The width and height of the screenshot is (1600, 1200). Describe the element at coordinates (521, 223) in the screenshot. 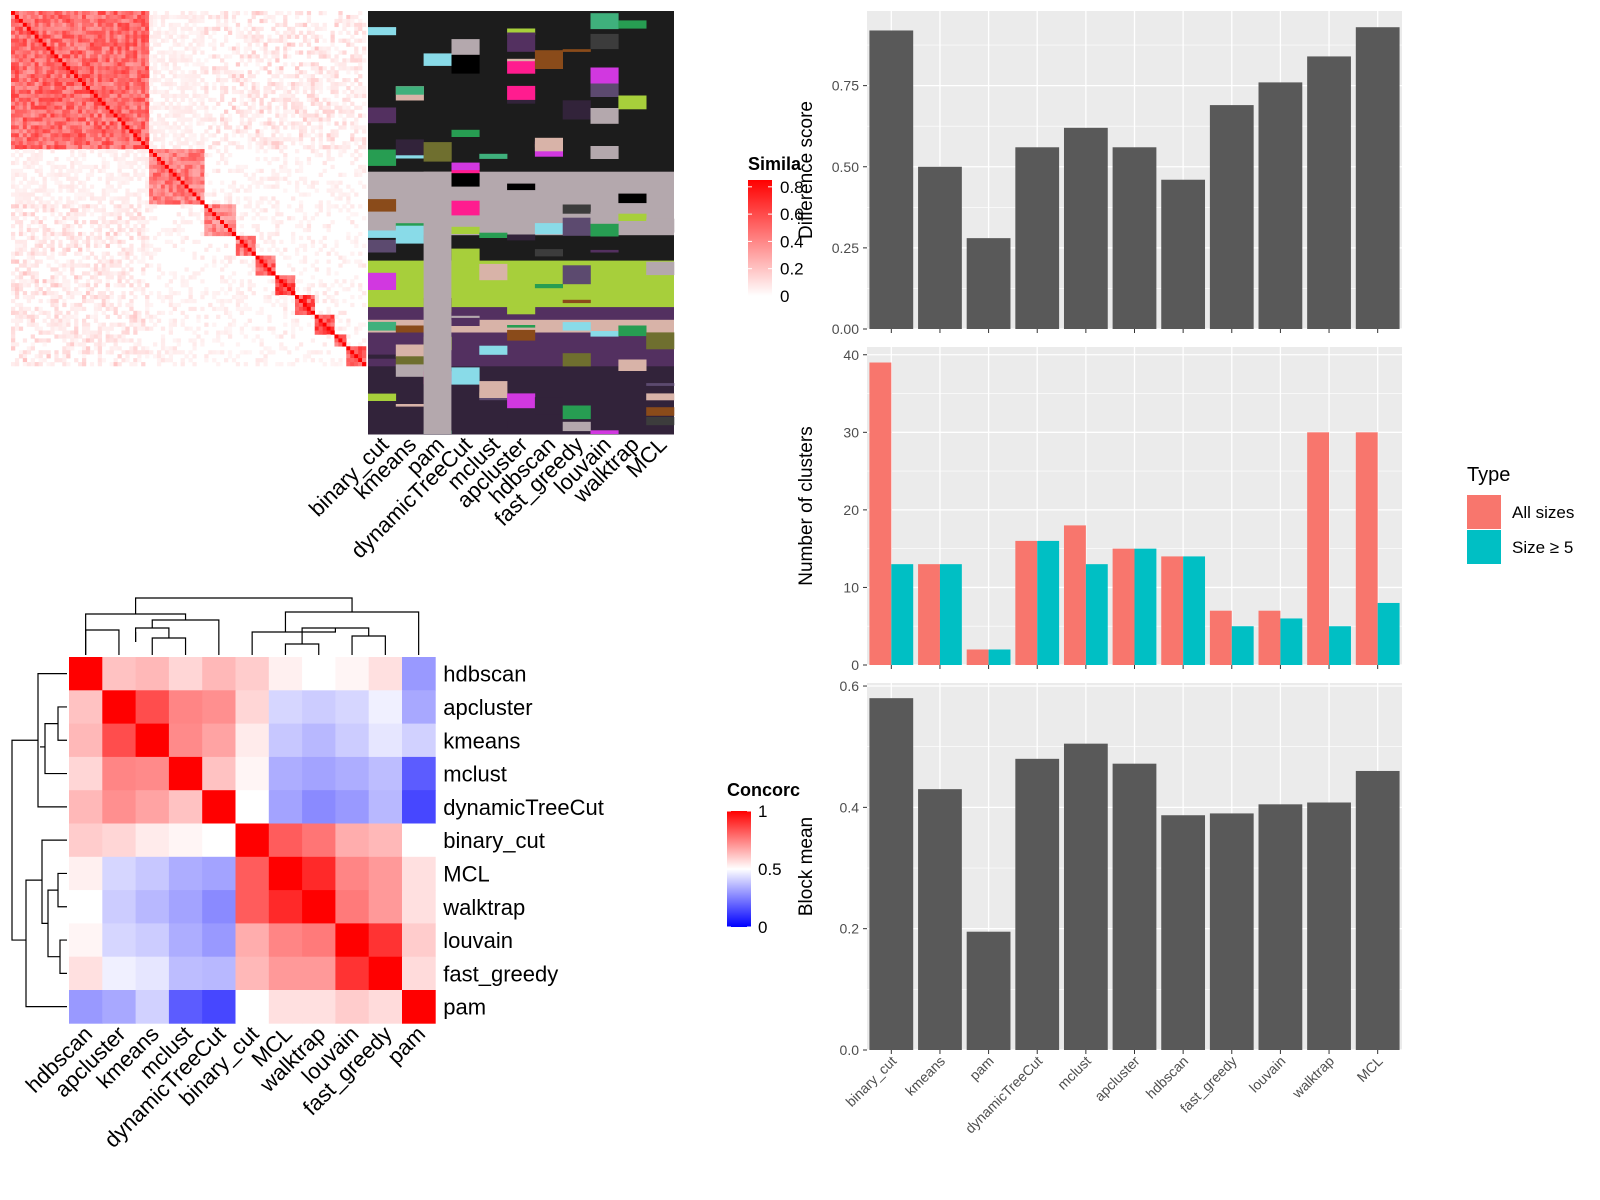

I see `cluster-assignment-matrix` at that location.